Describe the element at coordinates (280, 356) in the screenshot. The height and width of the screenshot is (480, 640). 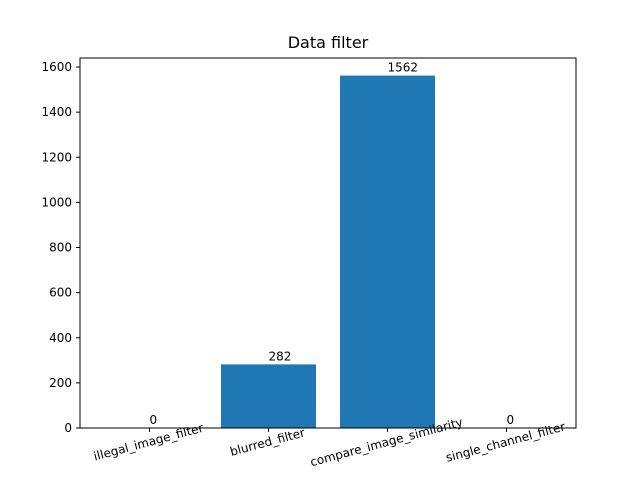
I see `bar-value-label: 282` at that location.